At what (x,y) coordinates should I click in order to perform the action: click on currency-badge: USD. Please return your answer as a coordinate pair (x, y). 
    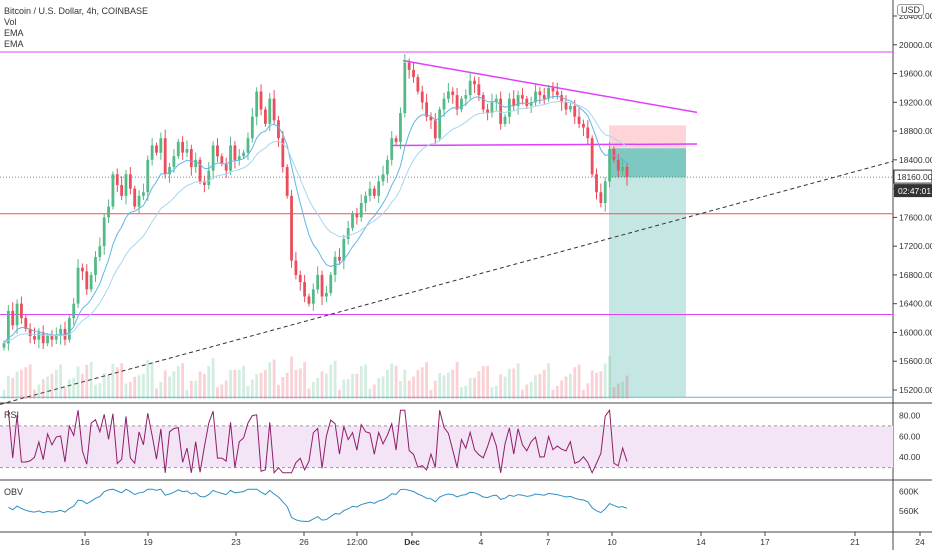
    Looking at the image, I should click on (910, 10).